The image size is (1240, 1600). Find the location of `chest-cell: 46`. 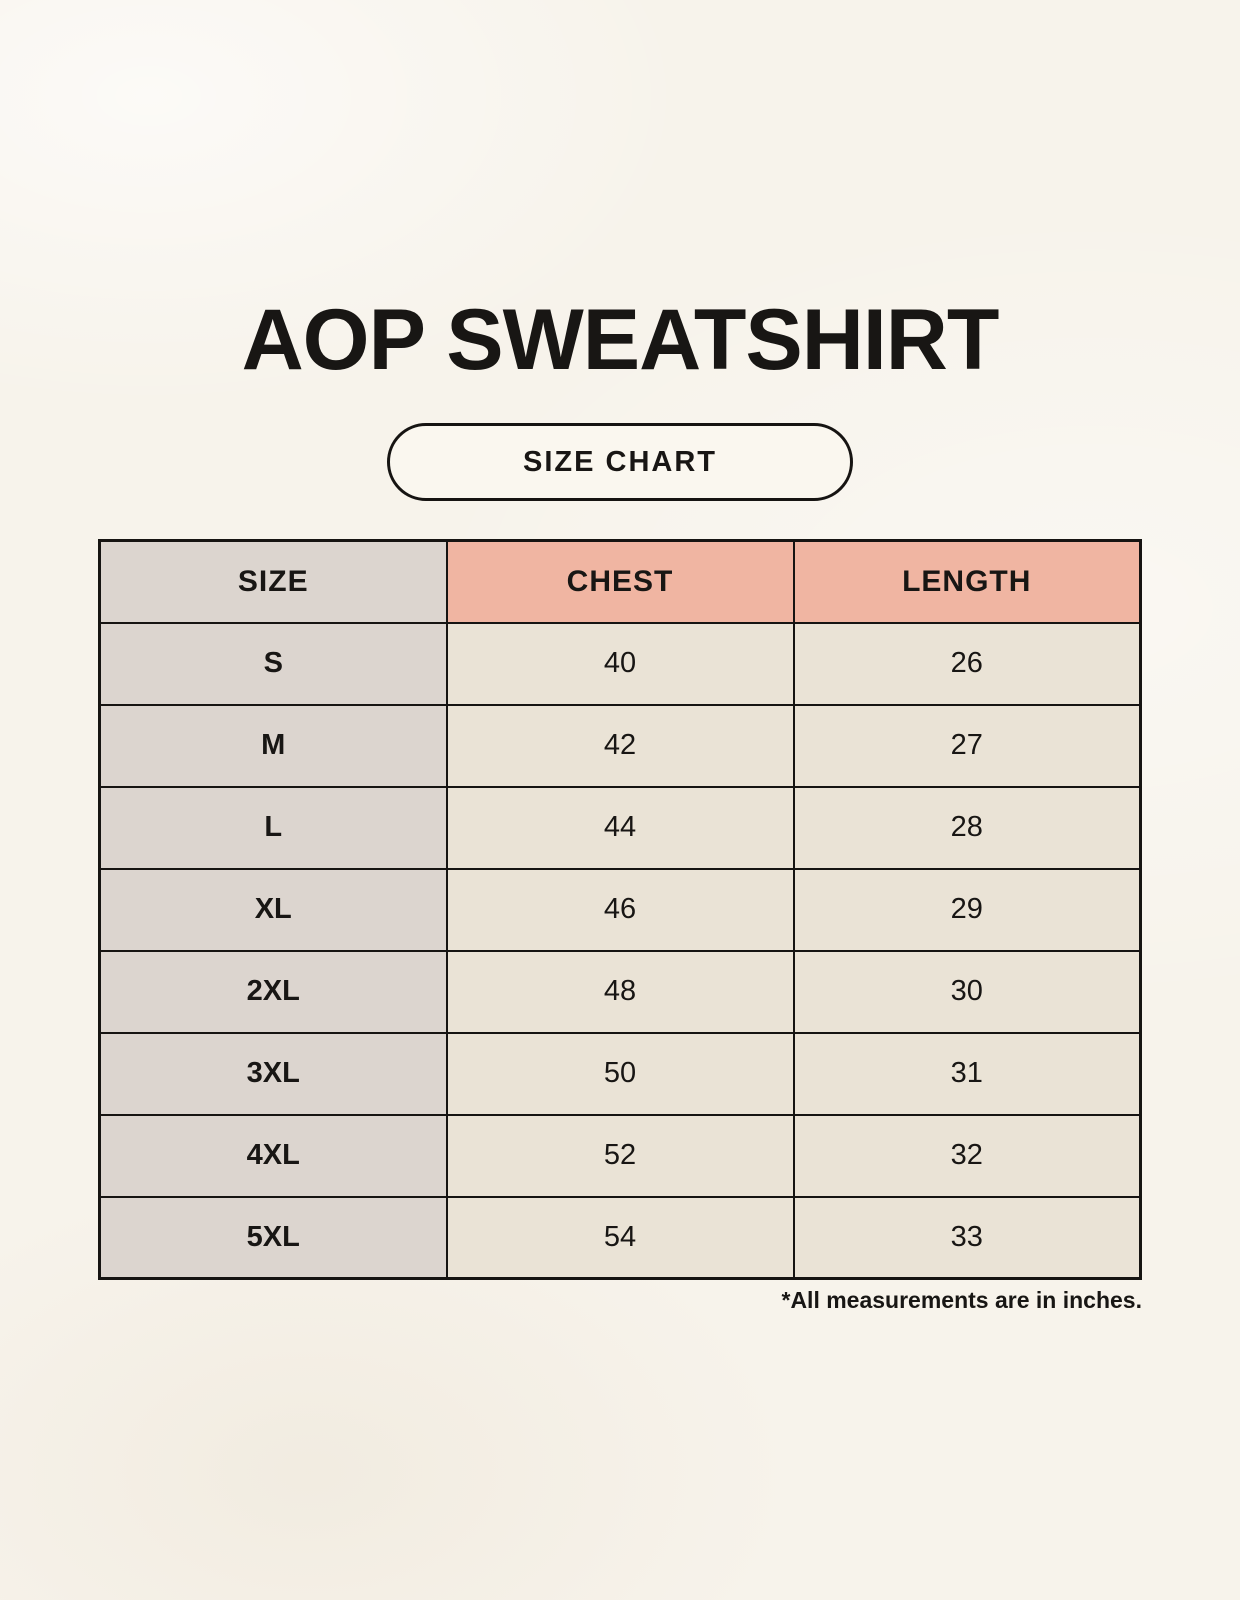

chest-cell: 46 is located at coordinates (620, 909).